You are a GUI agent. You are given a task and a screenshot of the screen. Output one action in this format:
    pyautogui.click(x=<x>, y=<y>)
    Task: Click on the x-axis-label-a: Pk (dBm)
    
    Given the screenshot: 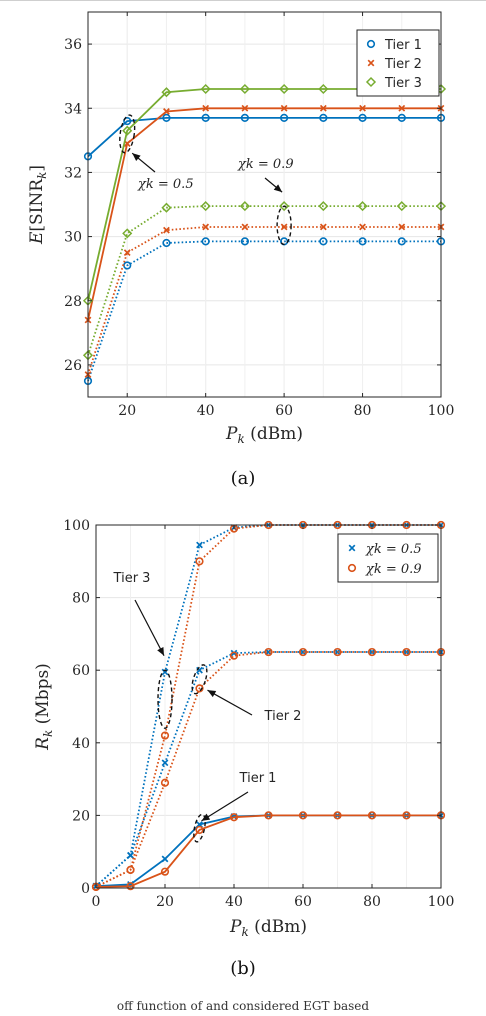 What is the action you would take?
    pyautogui.click(x=264, y=435)
    